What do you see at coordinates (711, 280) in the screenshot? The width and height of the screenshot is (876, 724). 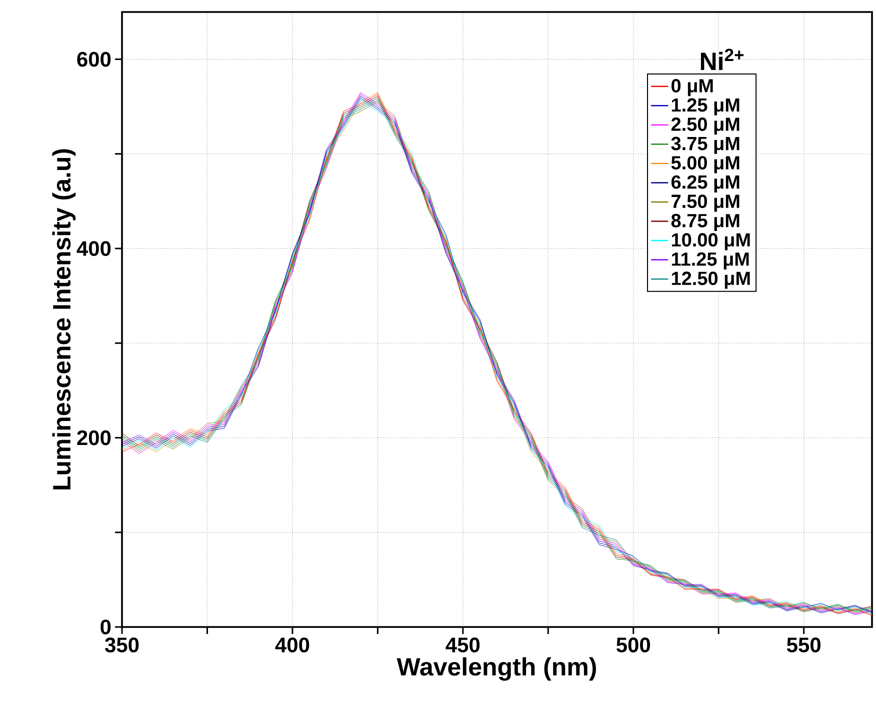 I see `legend-label: 12.50 μM` at bounding box center [711, 280].